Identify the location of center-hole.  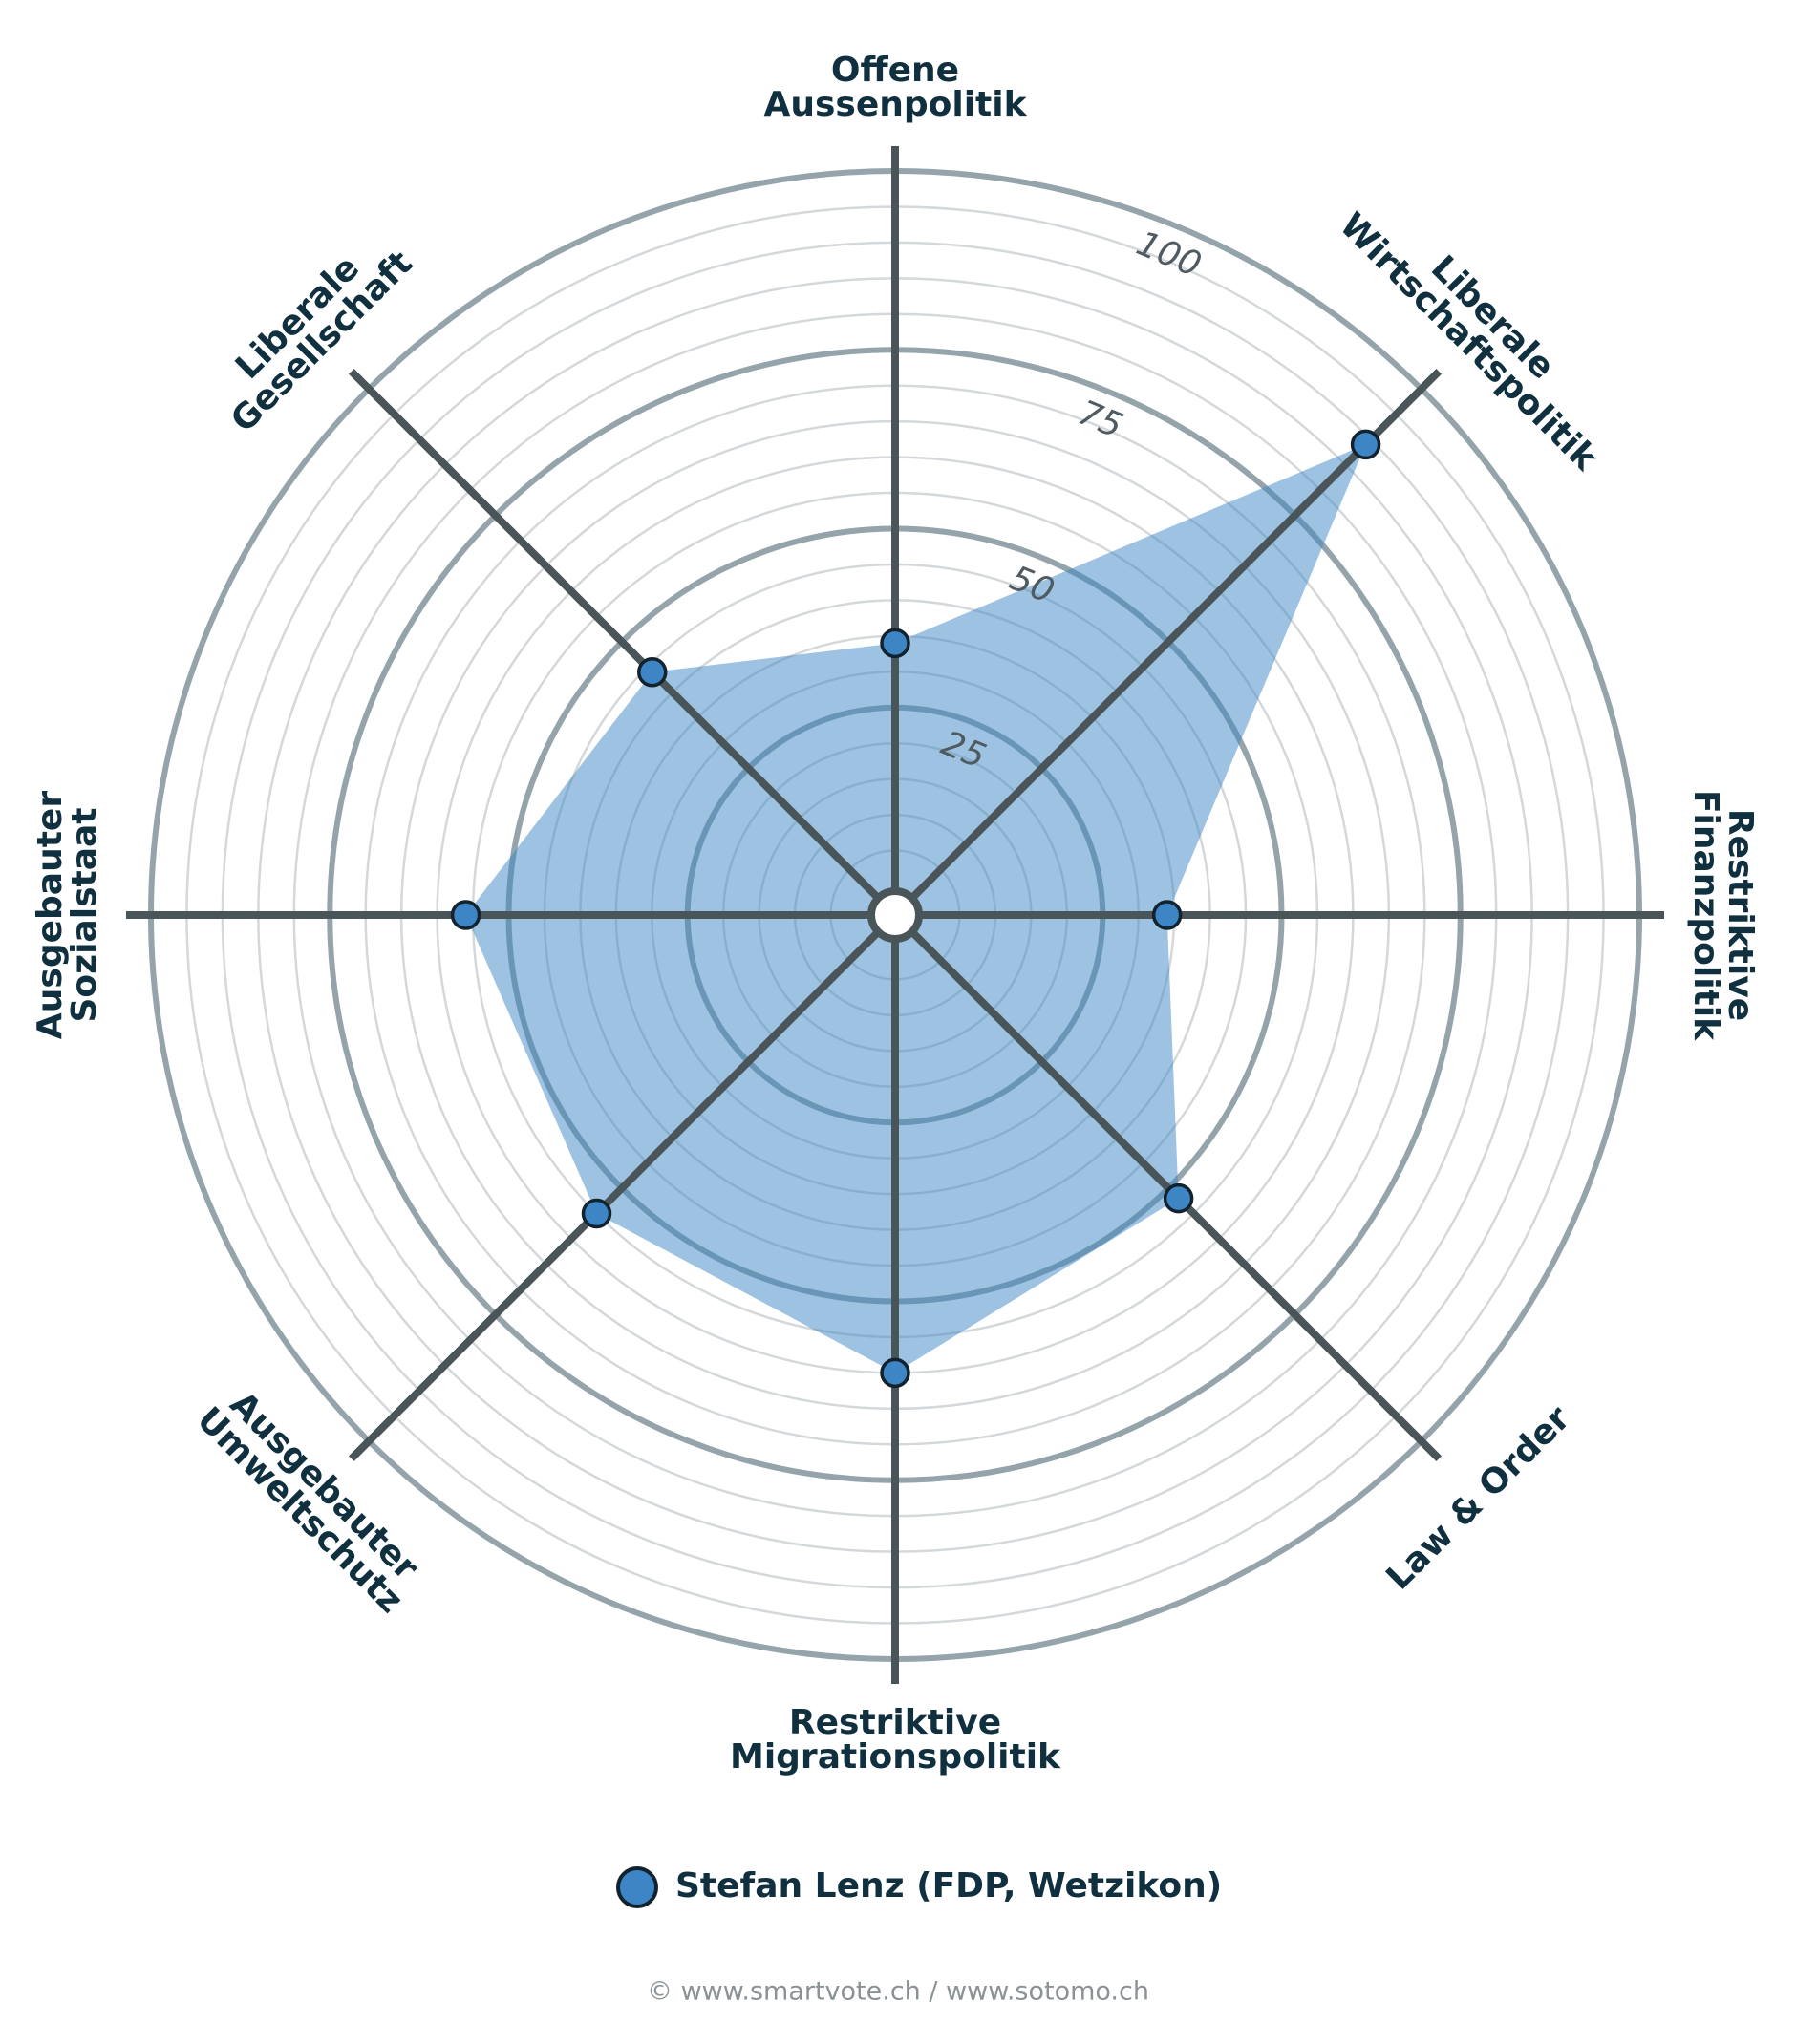
(895, 915).